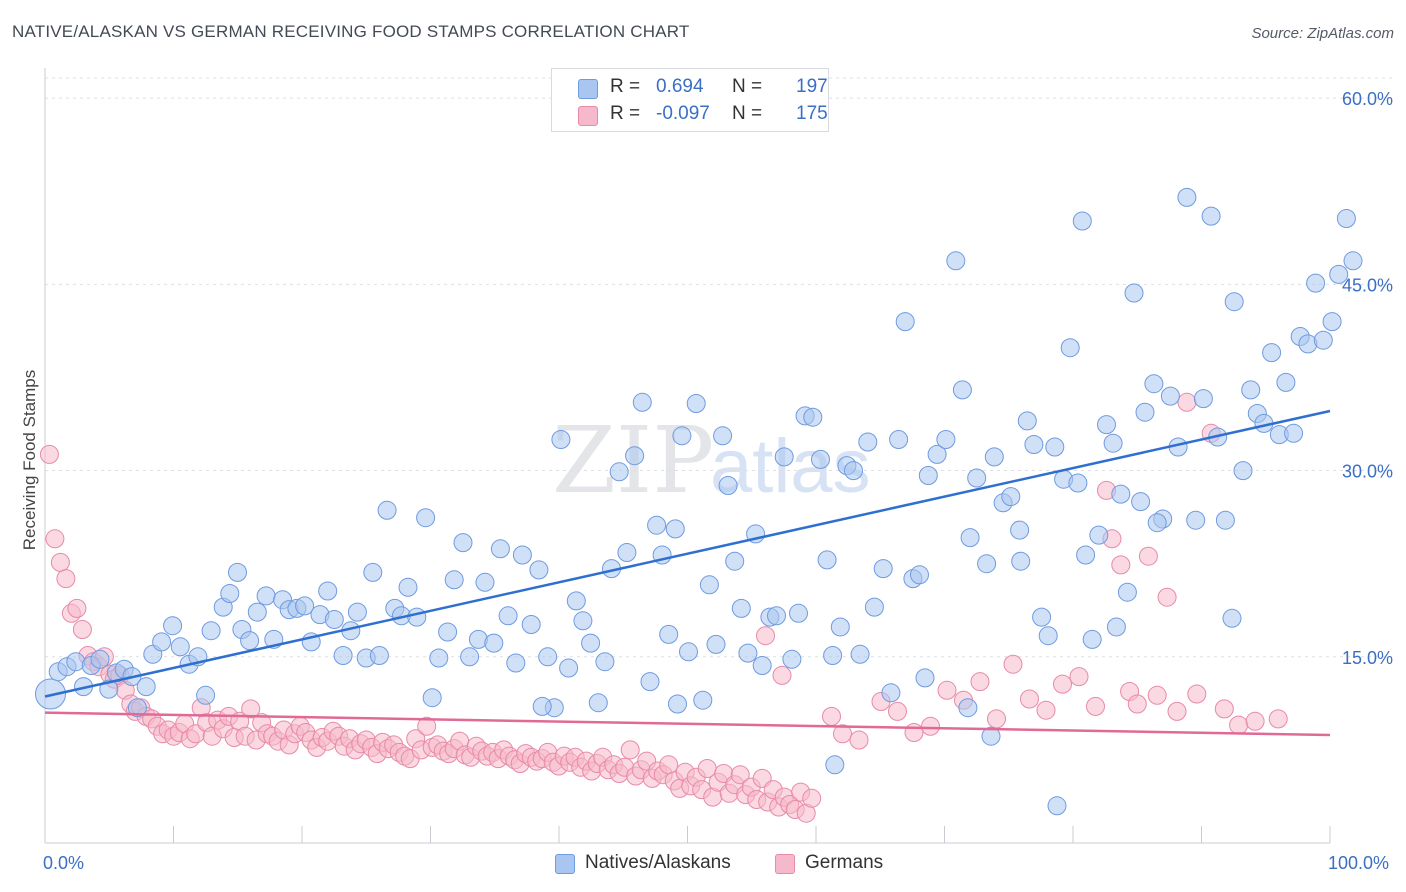  What do you see at coordinates (1367, 378) in the screenshot?
I see `y-tick-labels: 15.0% 30.0% 45.0% 60.0%` at bounding box center [1367, 378].